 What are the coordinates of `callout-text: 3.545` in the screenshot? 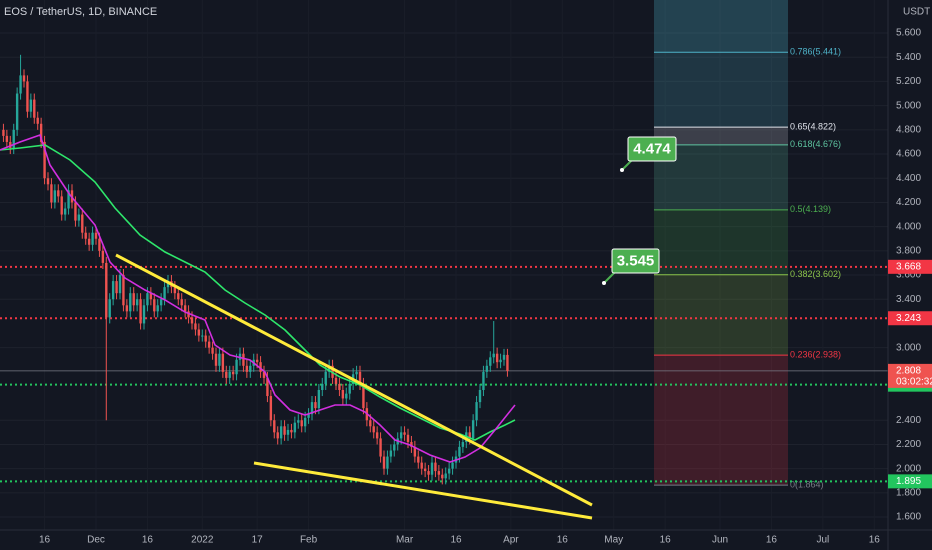 It's located at (636, 260).